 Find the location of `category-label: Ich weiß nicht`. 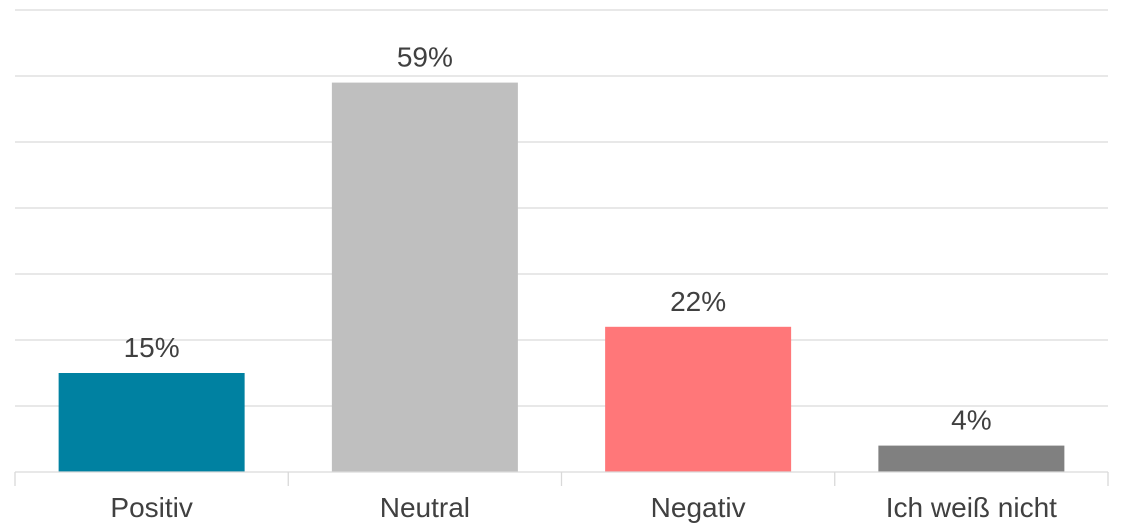

category-label: Ich weiß nicht is located at coordinates (971, 507).